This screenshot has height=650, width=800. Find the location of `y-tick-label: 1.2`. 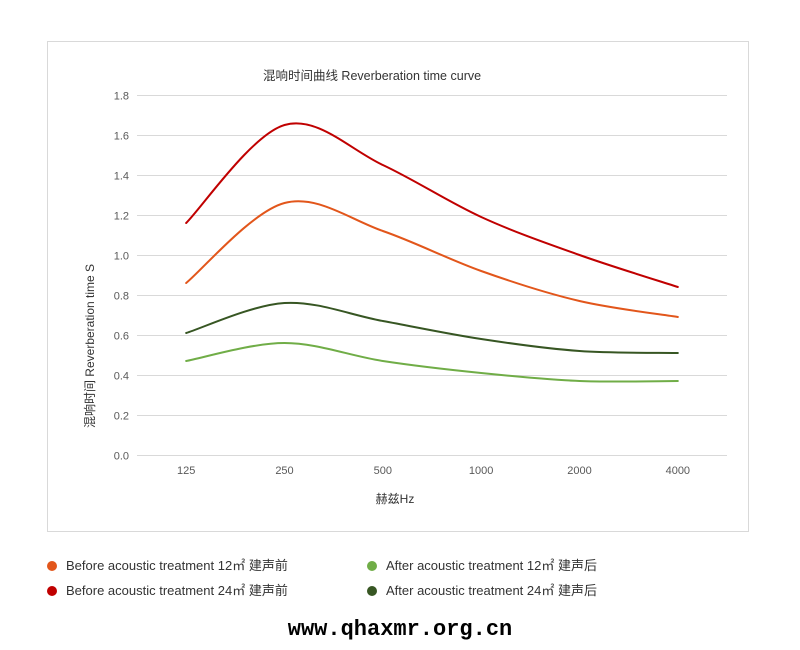

y-tick-label: 1.2 is located at coordinates (121, 217).